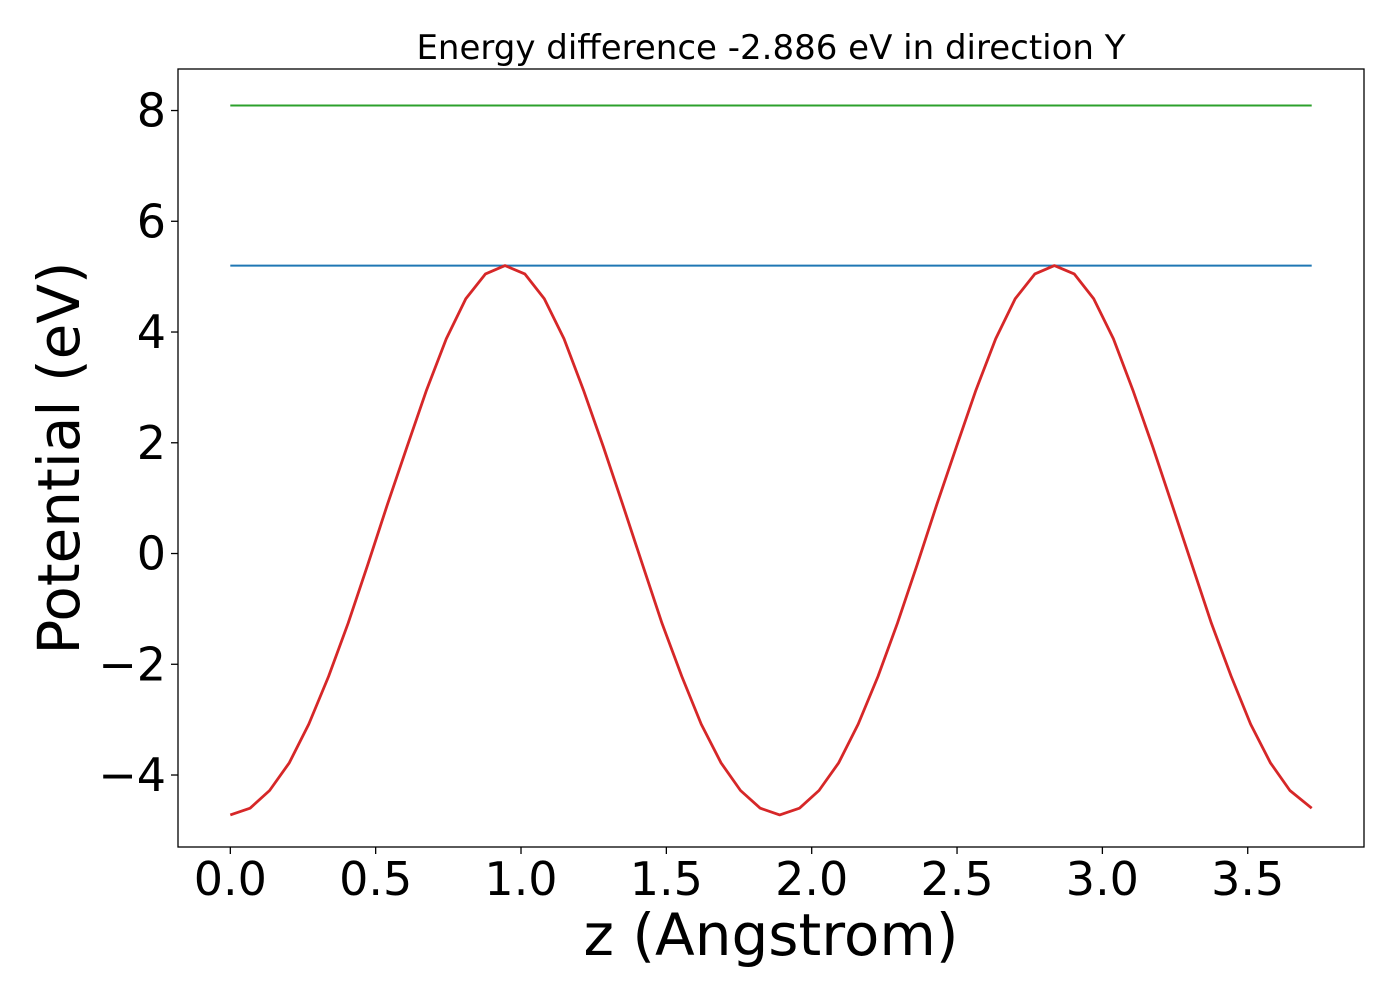  What do you see at coordinates (59, 457) in the screenshot?
I see `y-axis-label: Potential (eV)` at bounding box center [59, 457].